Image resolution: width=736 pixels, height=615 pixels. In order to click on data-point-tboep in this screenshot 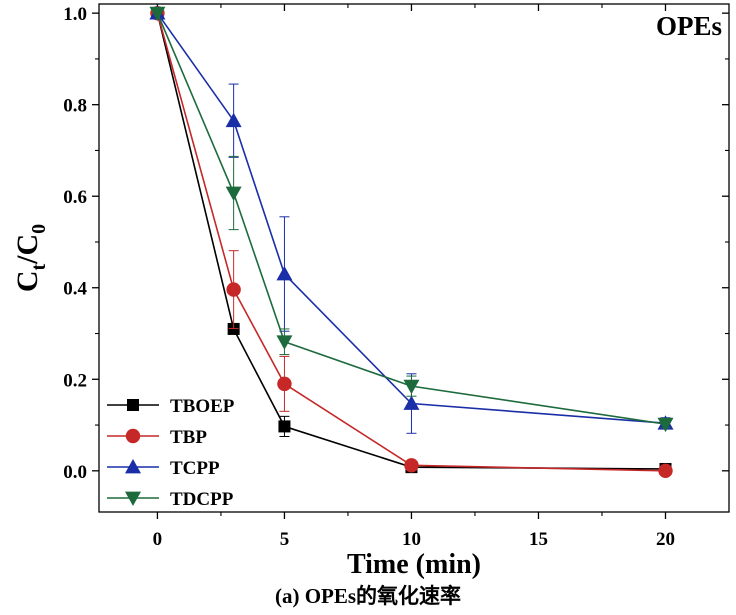, I will do `click(284, 426)`.